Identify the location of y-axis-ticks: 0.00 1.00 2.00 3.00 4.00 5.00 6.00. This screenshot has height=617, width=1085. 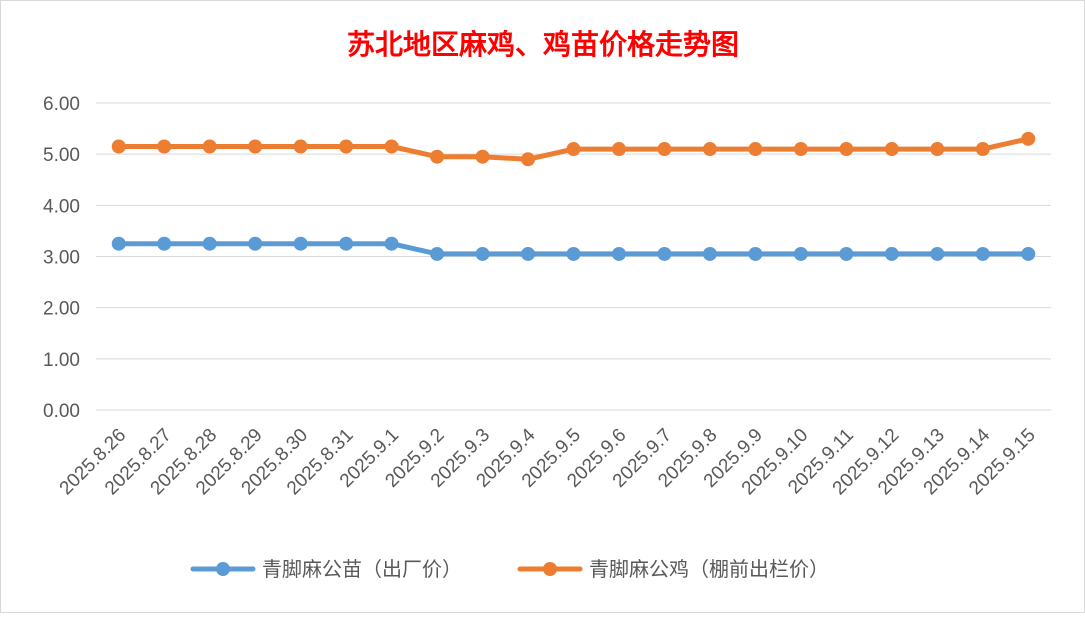
(61, 258).